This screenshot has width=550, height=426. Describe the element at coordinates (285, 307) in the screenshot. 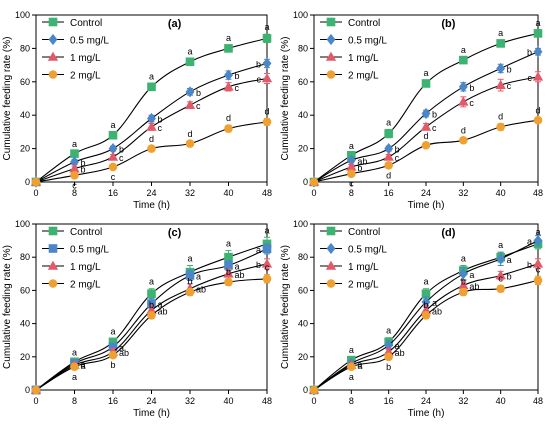

I see `y-axis-label: Cumulative feeding rate (%)` at that location.